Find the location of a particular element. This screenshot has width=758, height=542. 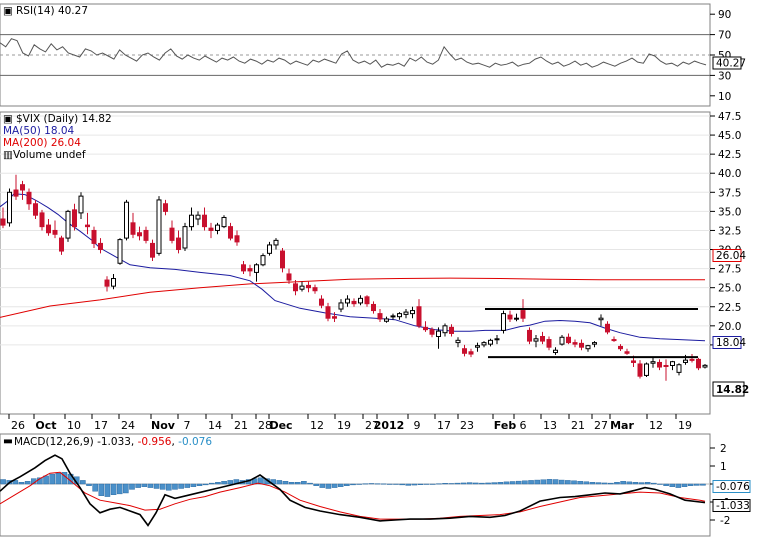

rsi-value-tag-text: 40.27 is located at coordinates (731, 64).